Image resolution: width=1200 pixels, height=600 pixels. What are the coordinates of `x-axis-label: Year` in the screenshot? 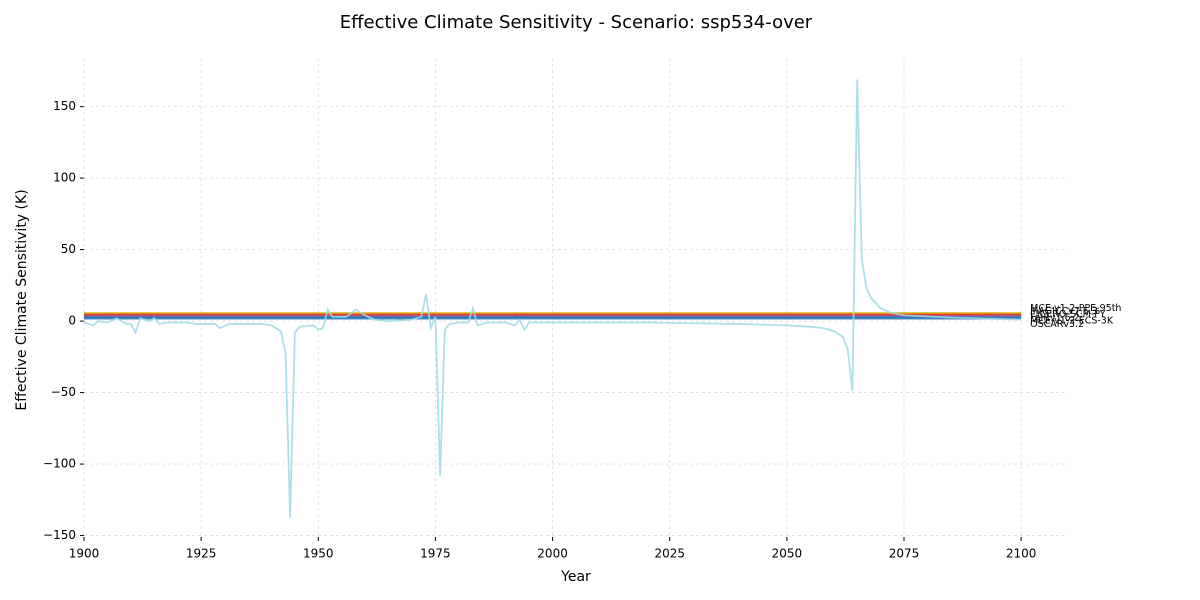 It's located at (575, 577).